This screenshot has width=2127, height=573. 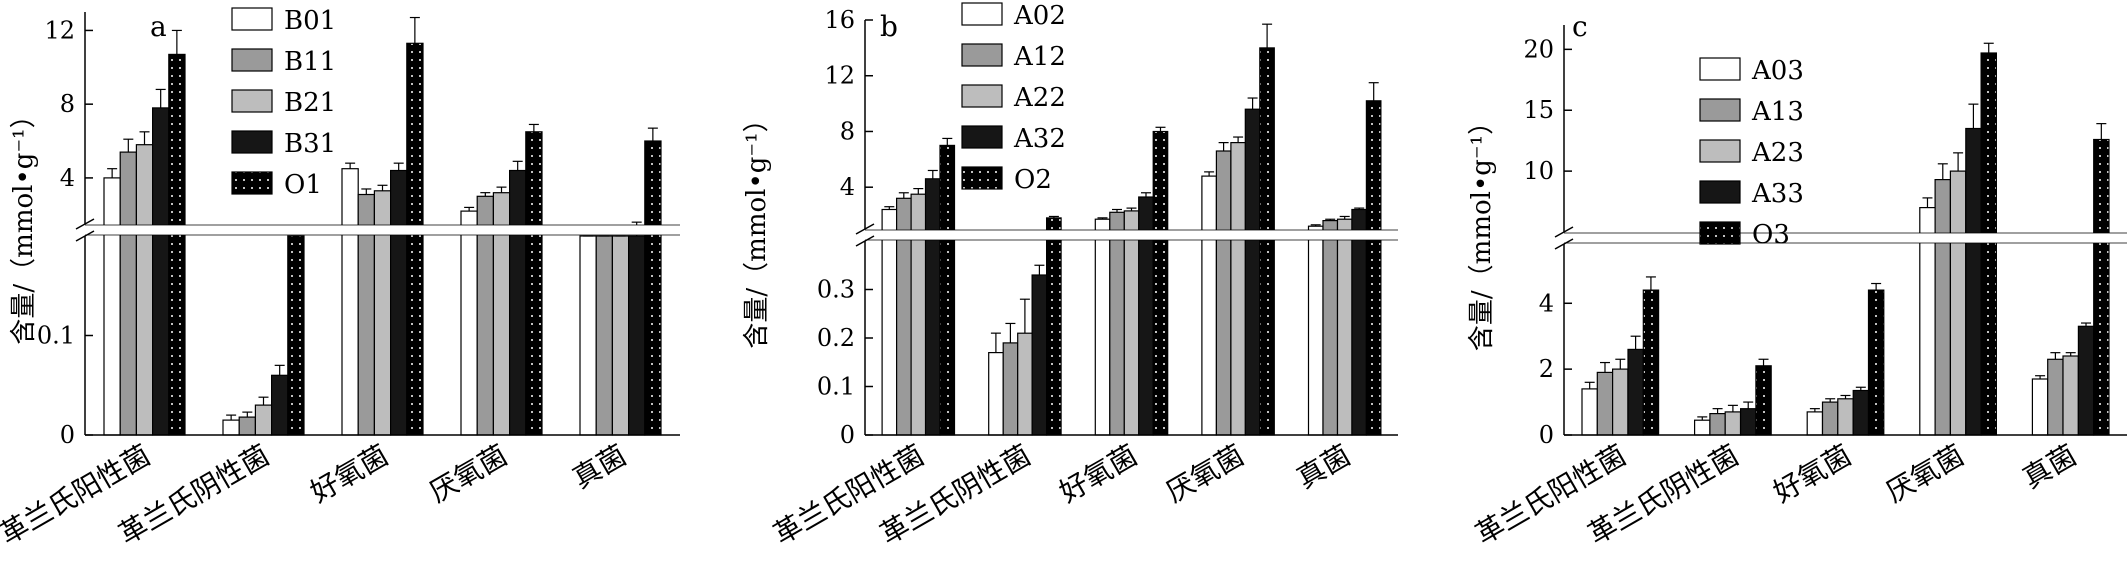 I want to click on legend-label-O2: O2, so click(x=1033, y=180).